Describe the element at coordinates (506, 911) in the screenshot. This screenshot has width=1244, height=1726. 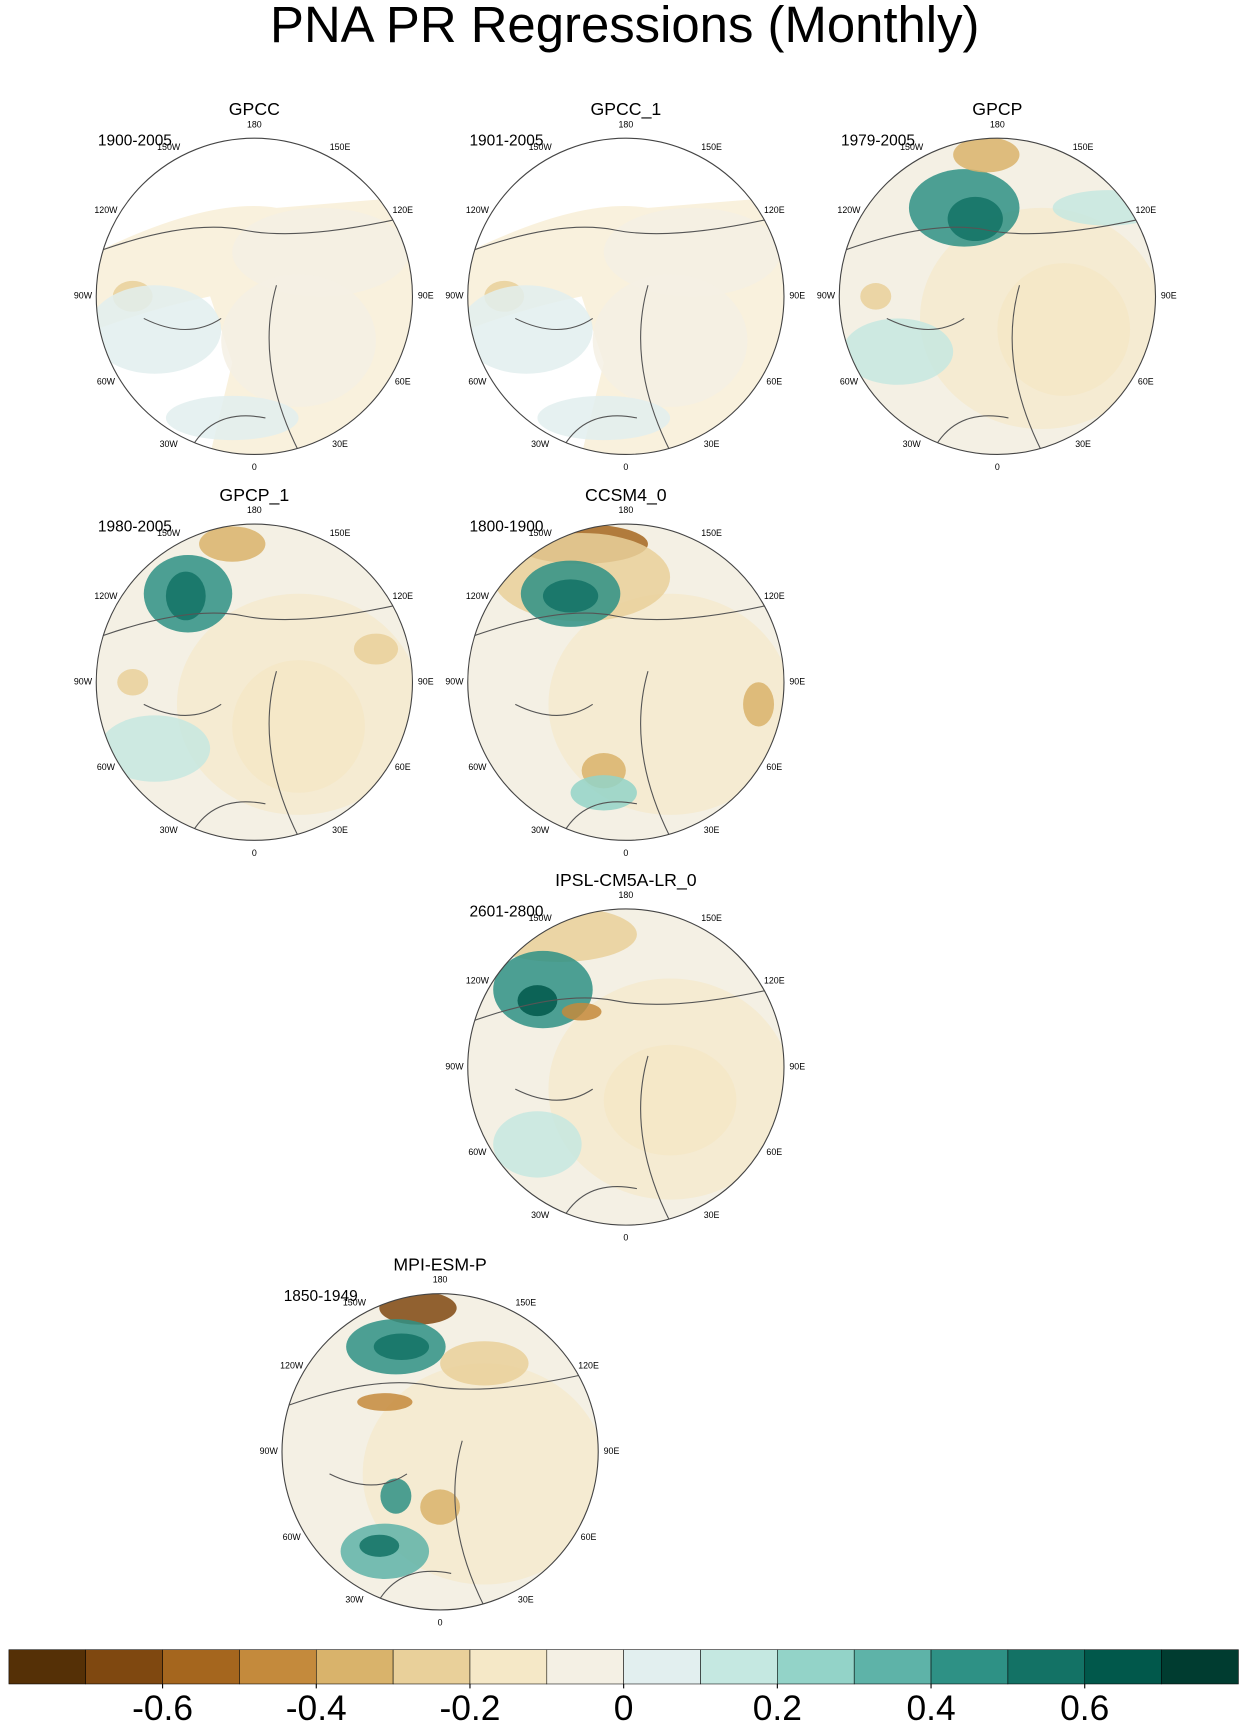
I see `panel-period: 2601-2800` at that location.